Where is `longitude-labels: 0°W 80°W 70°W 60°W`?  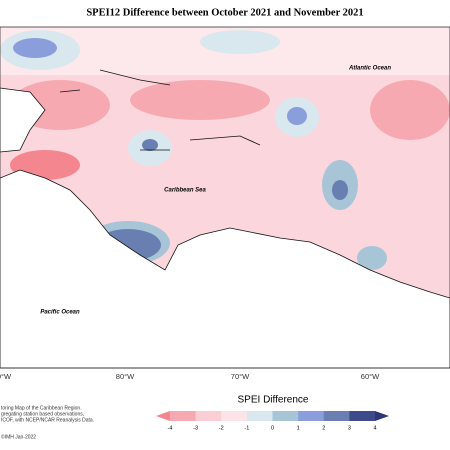 longitude-labels: 0°W 80°W 70°W 60°W is located at coordinates (190, 376).